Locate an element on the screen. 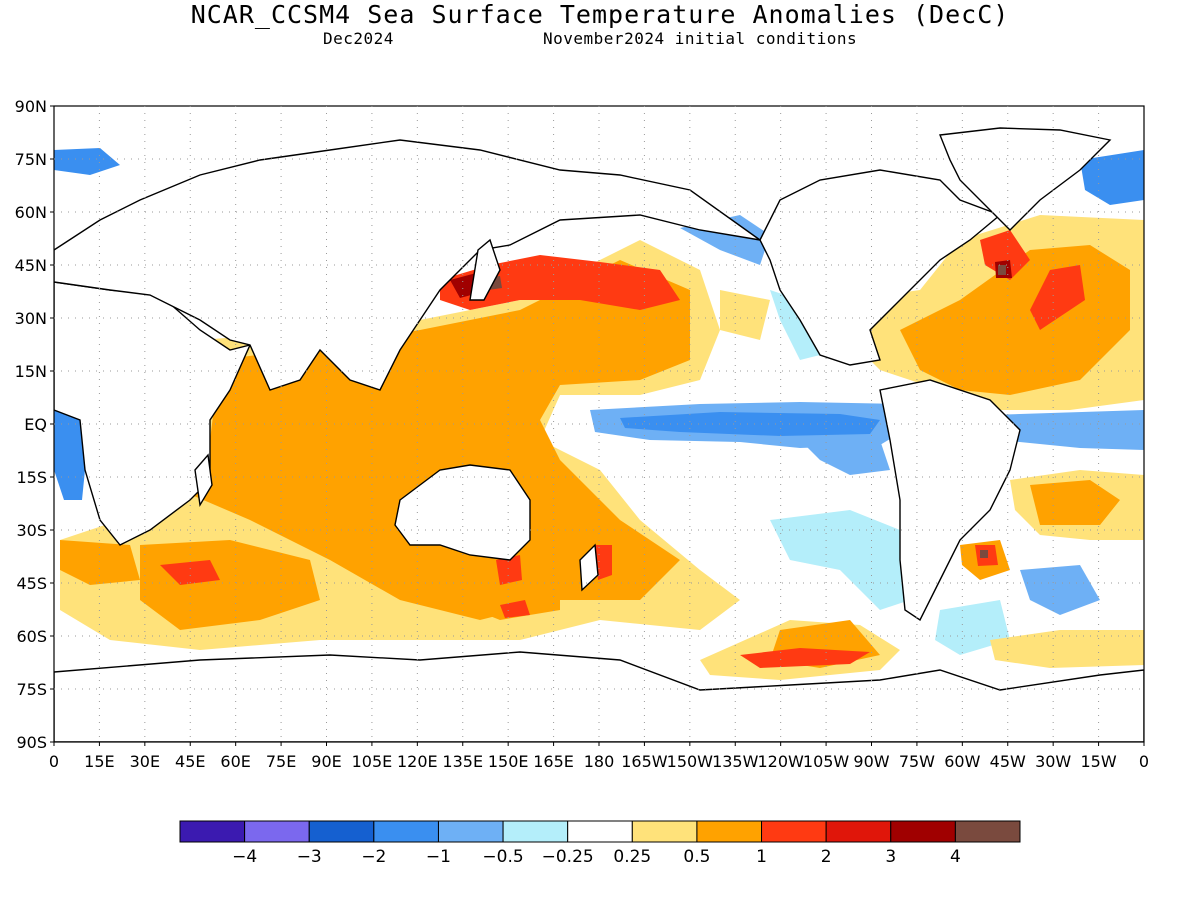 Image resolution: width=1200 pixels, height=900 pixels. gulf-stream-strong-warm is located at coordinates (1005, 255).